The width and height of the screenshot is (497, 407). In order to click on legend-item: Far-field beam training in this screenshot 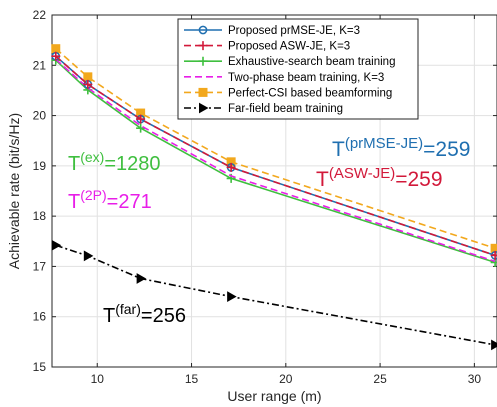, I will do `click(263, 108)`.